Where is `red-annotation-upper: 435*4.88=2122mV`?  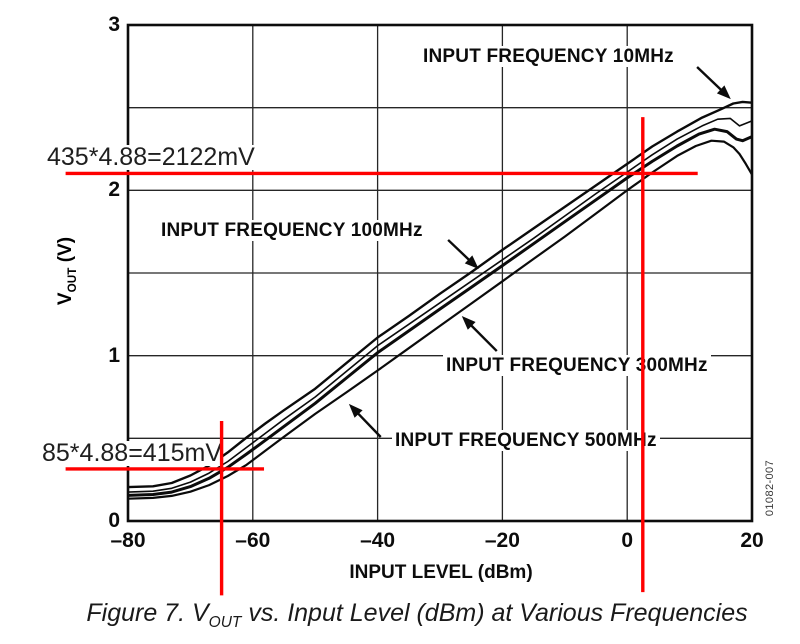
red-annotation-upper: 435*4.88=2122mV is located at coordinates (151, 157).